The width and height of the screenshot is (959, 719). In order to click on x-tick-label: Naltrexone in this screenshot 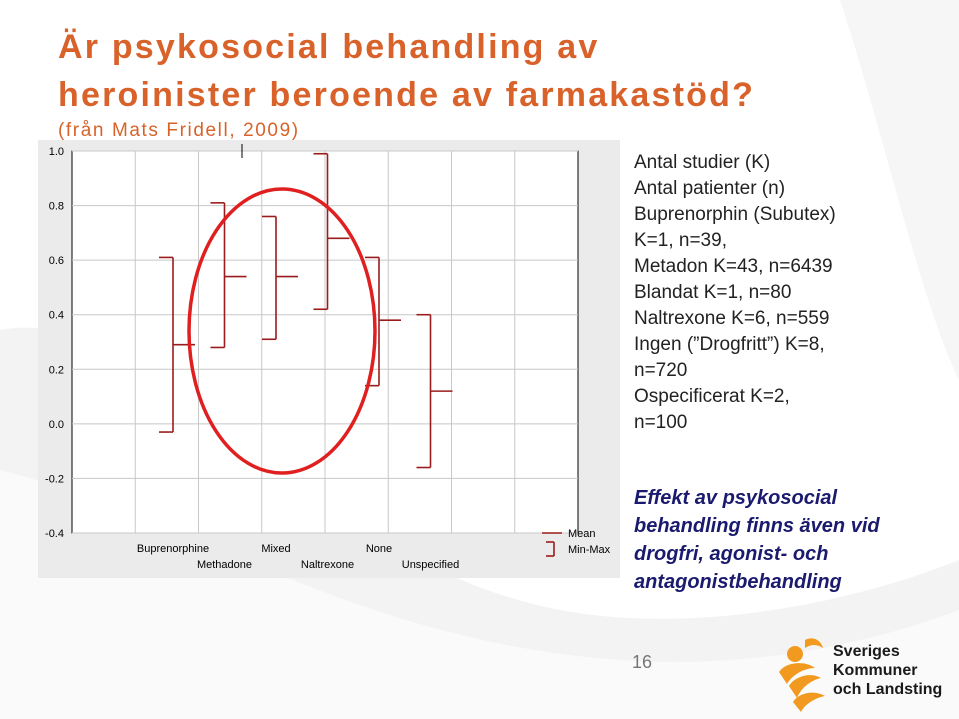, I will do `click(327, 565)`.